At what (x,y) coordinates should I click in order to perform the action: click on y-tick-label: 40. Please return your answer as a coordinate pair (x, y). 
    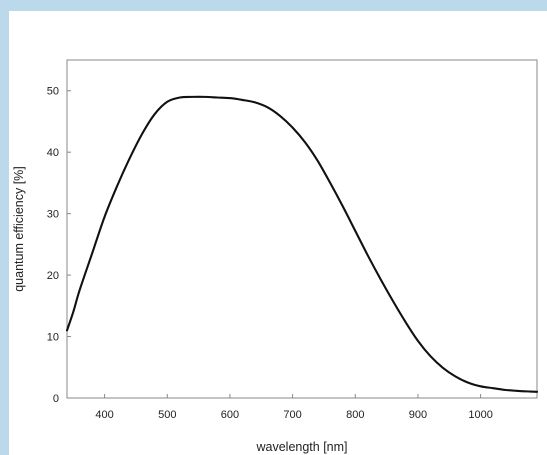
    Looking at the image, I should click on (53, 153).